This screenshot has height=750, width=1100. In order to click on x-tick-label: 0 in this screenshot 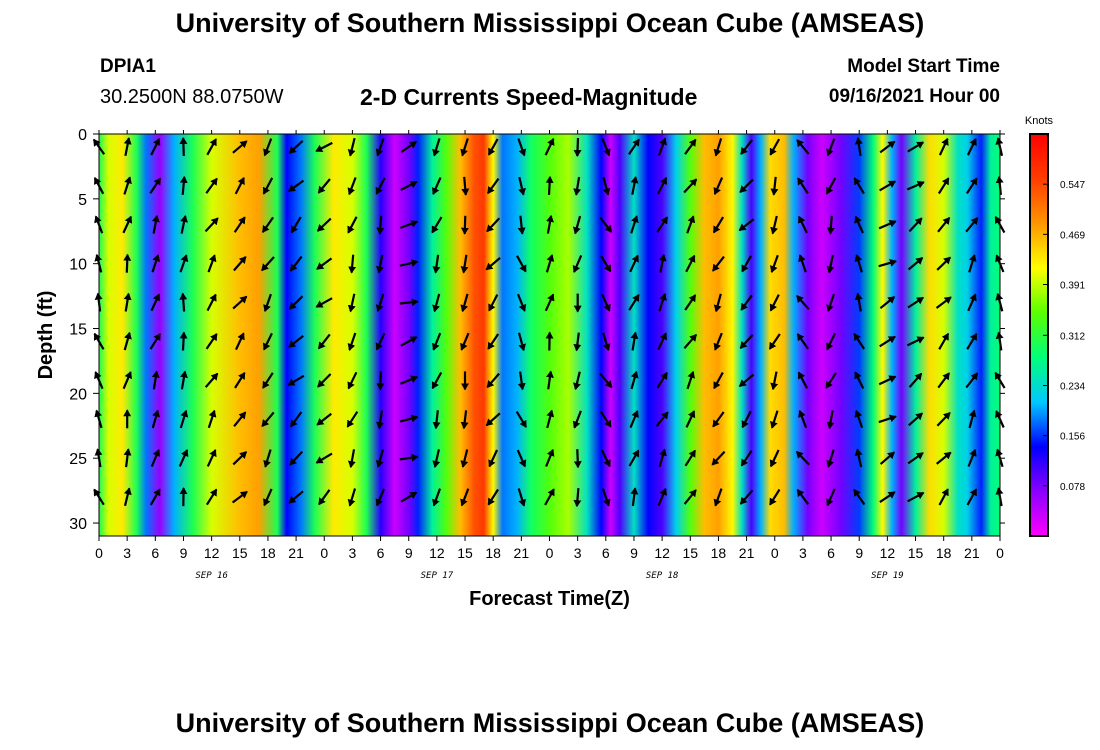, I will do `click(99, 553)`.